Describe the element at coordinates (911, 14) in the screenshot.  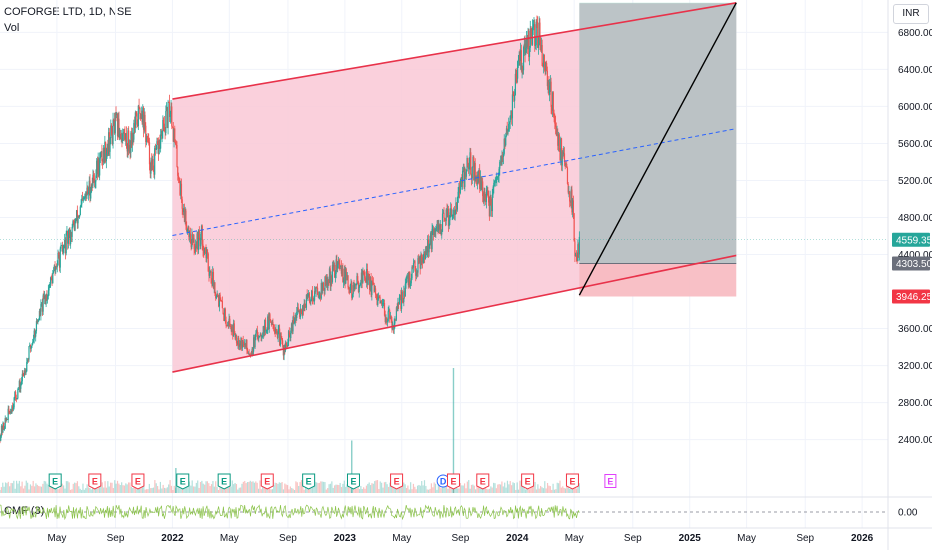
I see `currency-button: INR` at that location.